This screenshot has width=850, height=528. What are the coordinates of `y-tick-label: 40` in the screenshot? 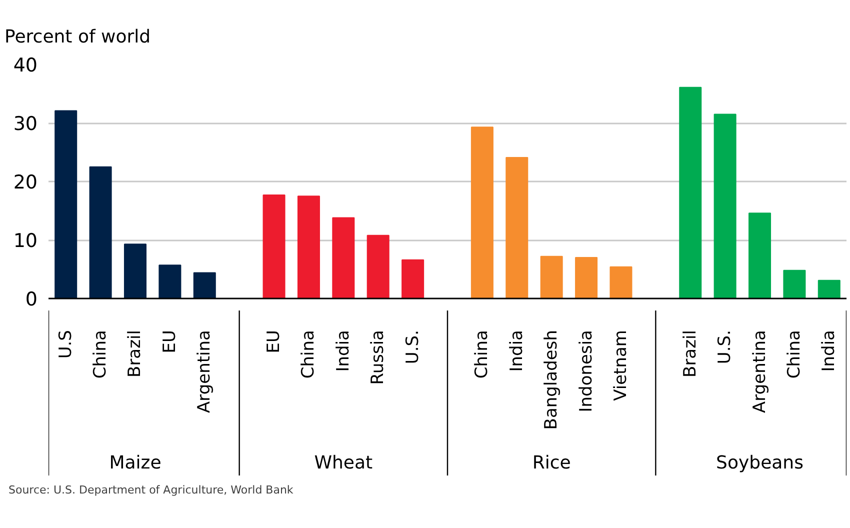 It's located at (25, 65).